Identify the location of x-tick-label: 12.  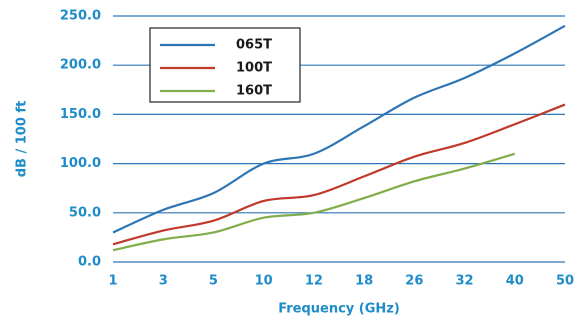
(314, 281).